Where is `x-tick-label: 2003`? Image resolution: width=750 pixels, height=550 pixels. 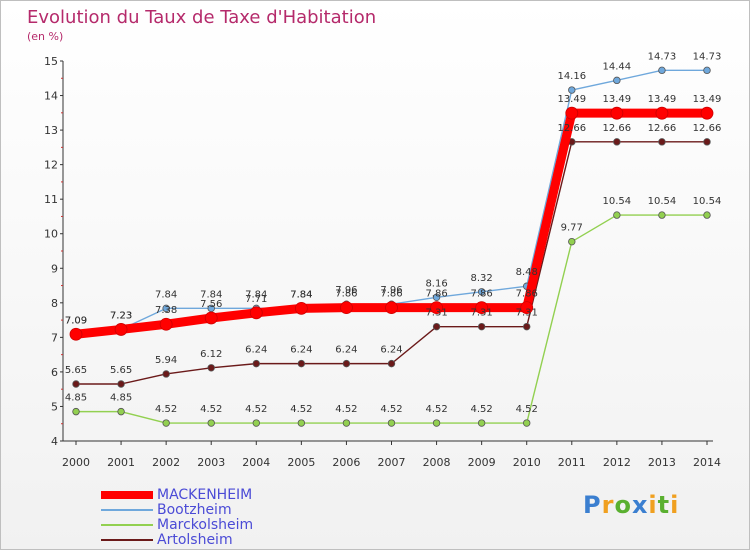 x-tick-label: 2003 is located at coordinates (211, 462).